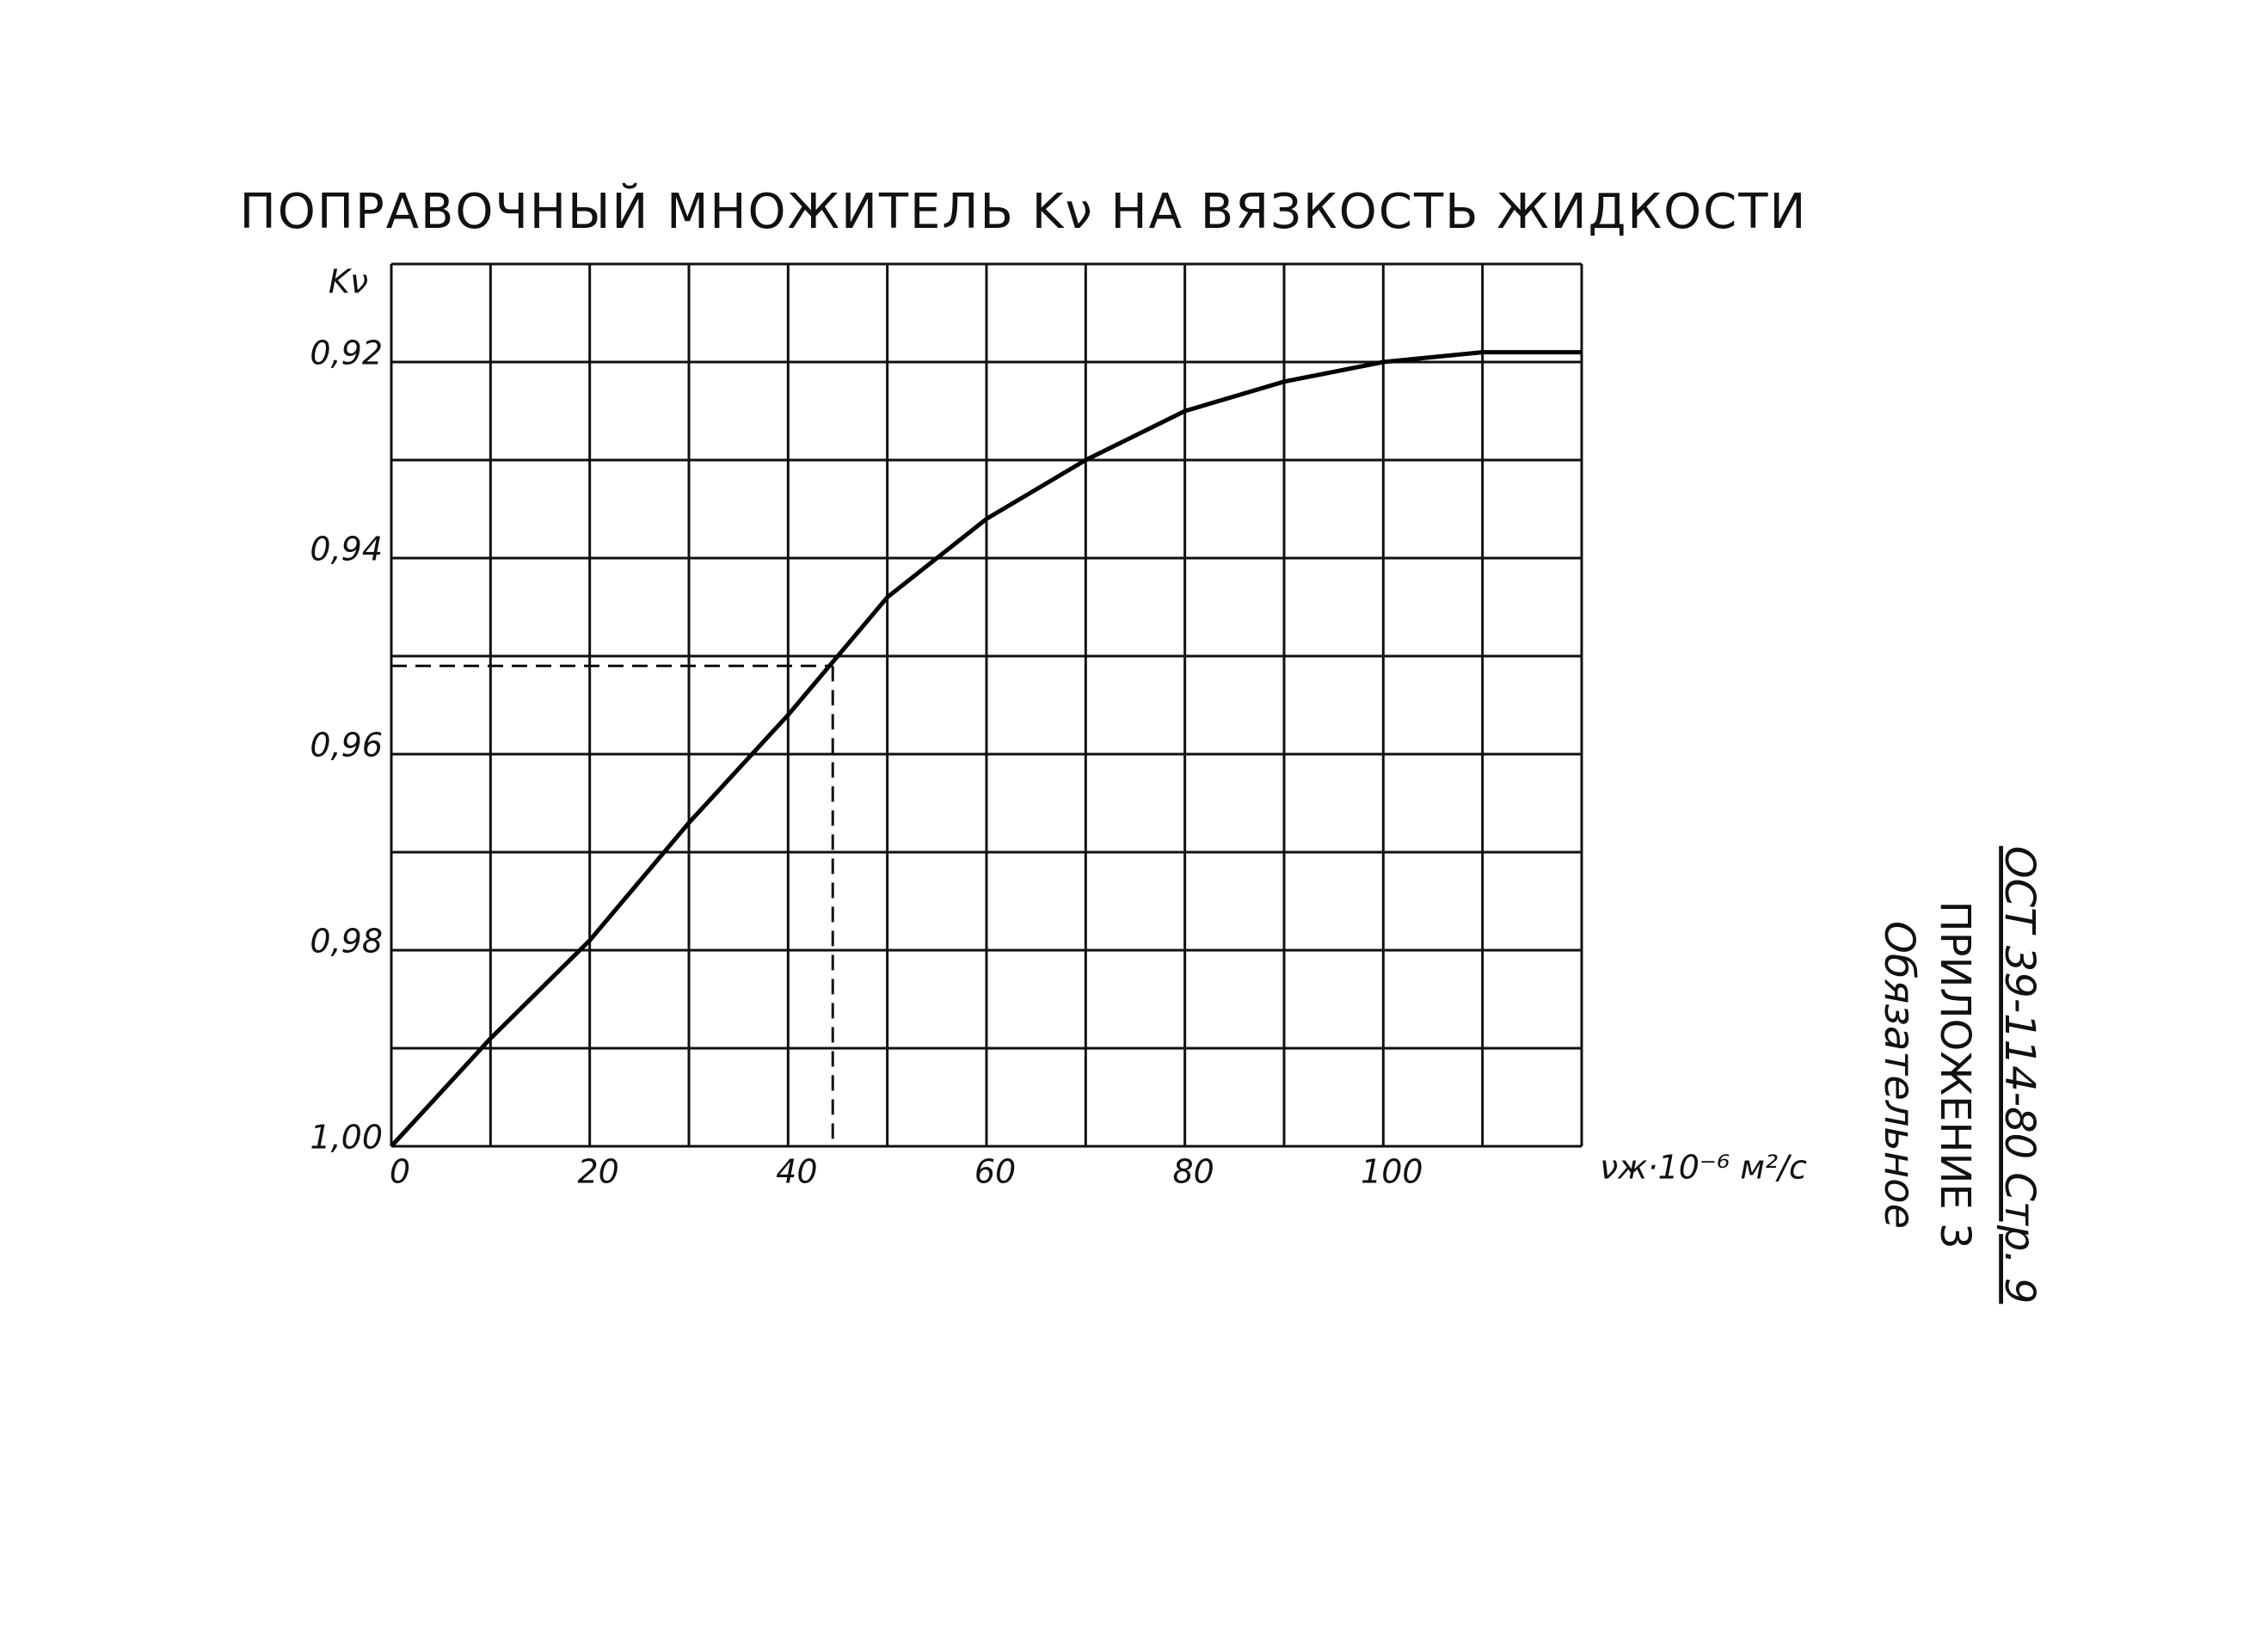 The image size is (2268, 1639). What do you see at coordinates (995, 1172) in the screenshot?
I see `x-tick-label: 60` at bounding box center [995, 1172].